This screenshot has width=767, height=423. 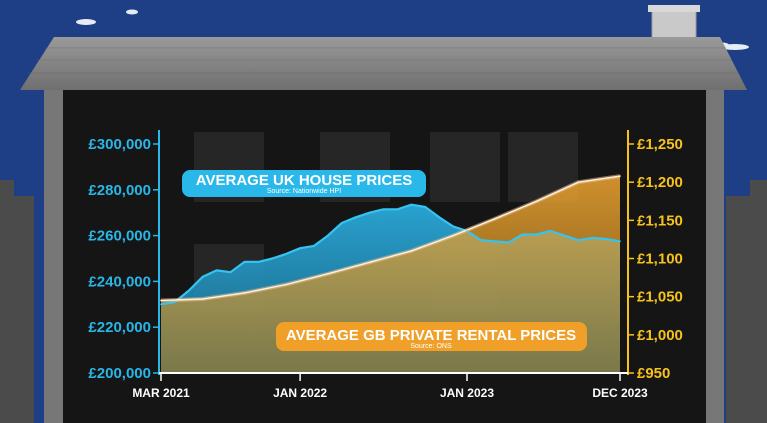 I want to click on x-tick-label: JAN 2022, so click(x=300, y=393).